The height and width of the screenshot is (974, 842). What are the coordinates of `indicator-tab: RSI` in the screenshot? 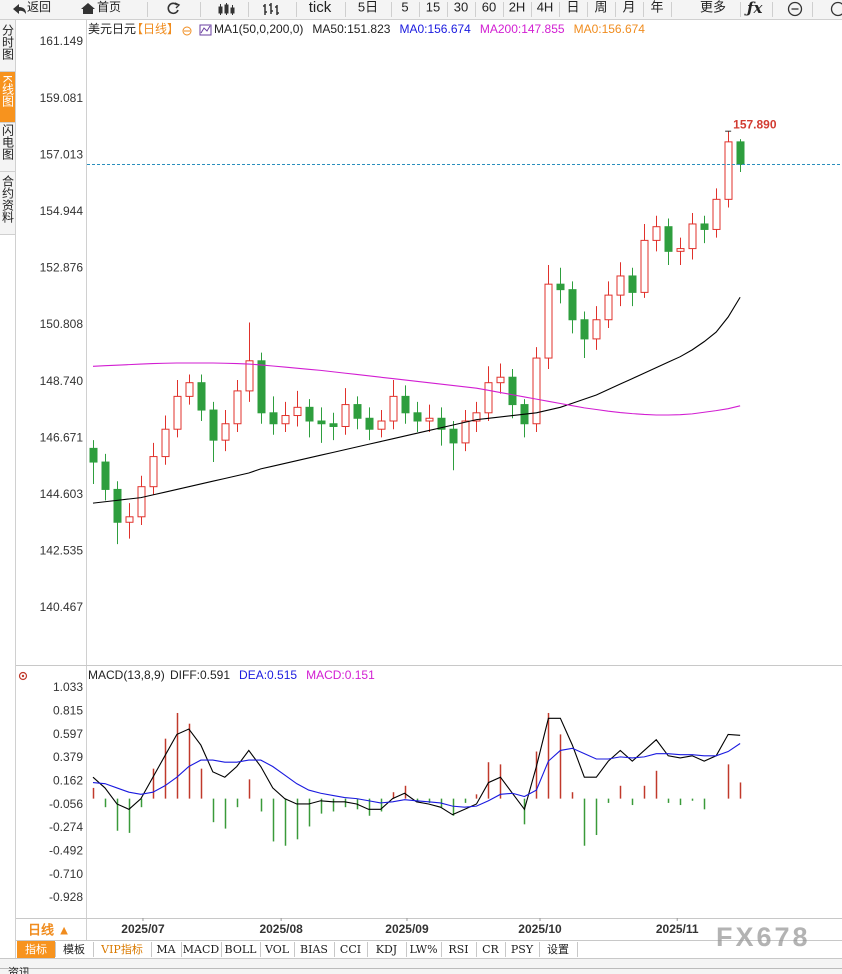 It's located at (458, 949).